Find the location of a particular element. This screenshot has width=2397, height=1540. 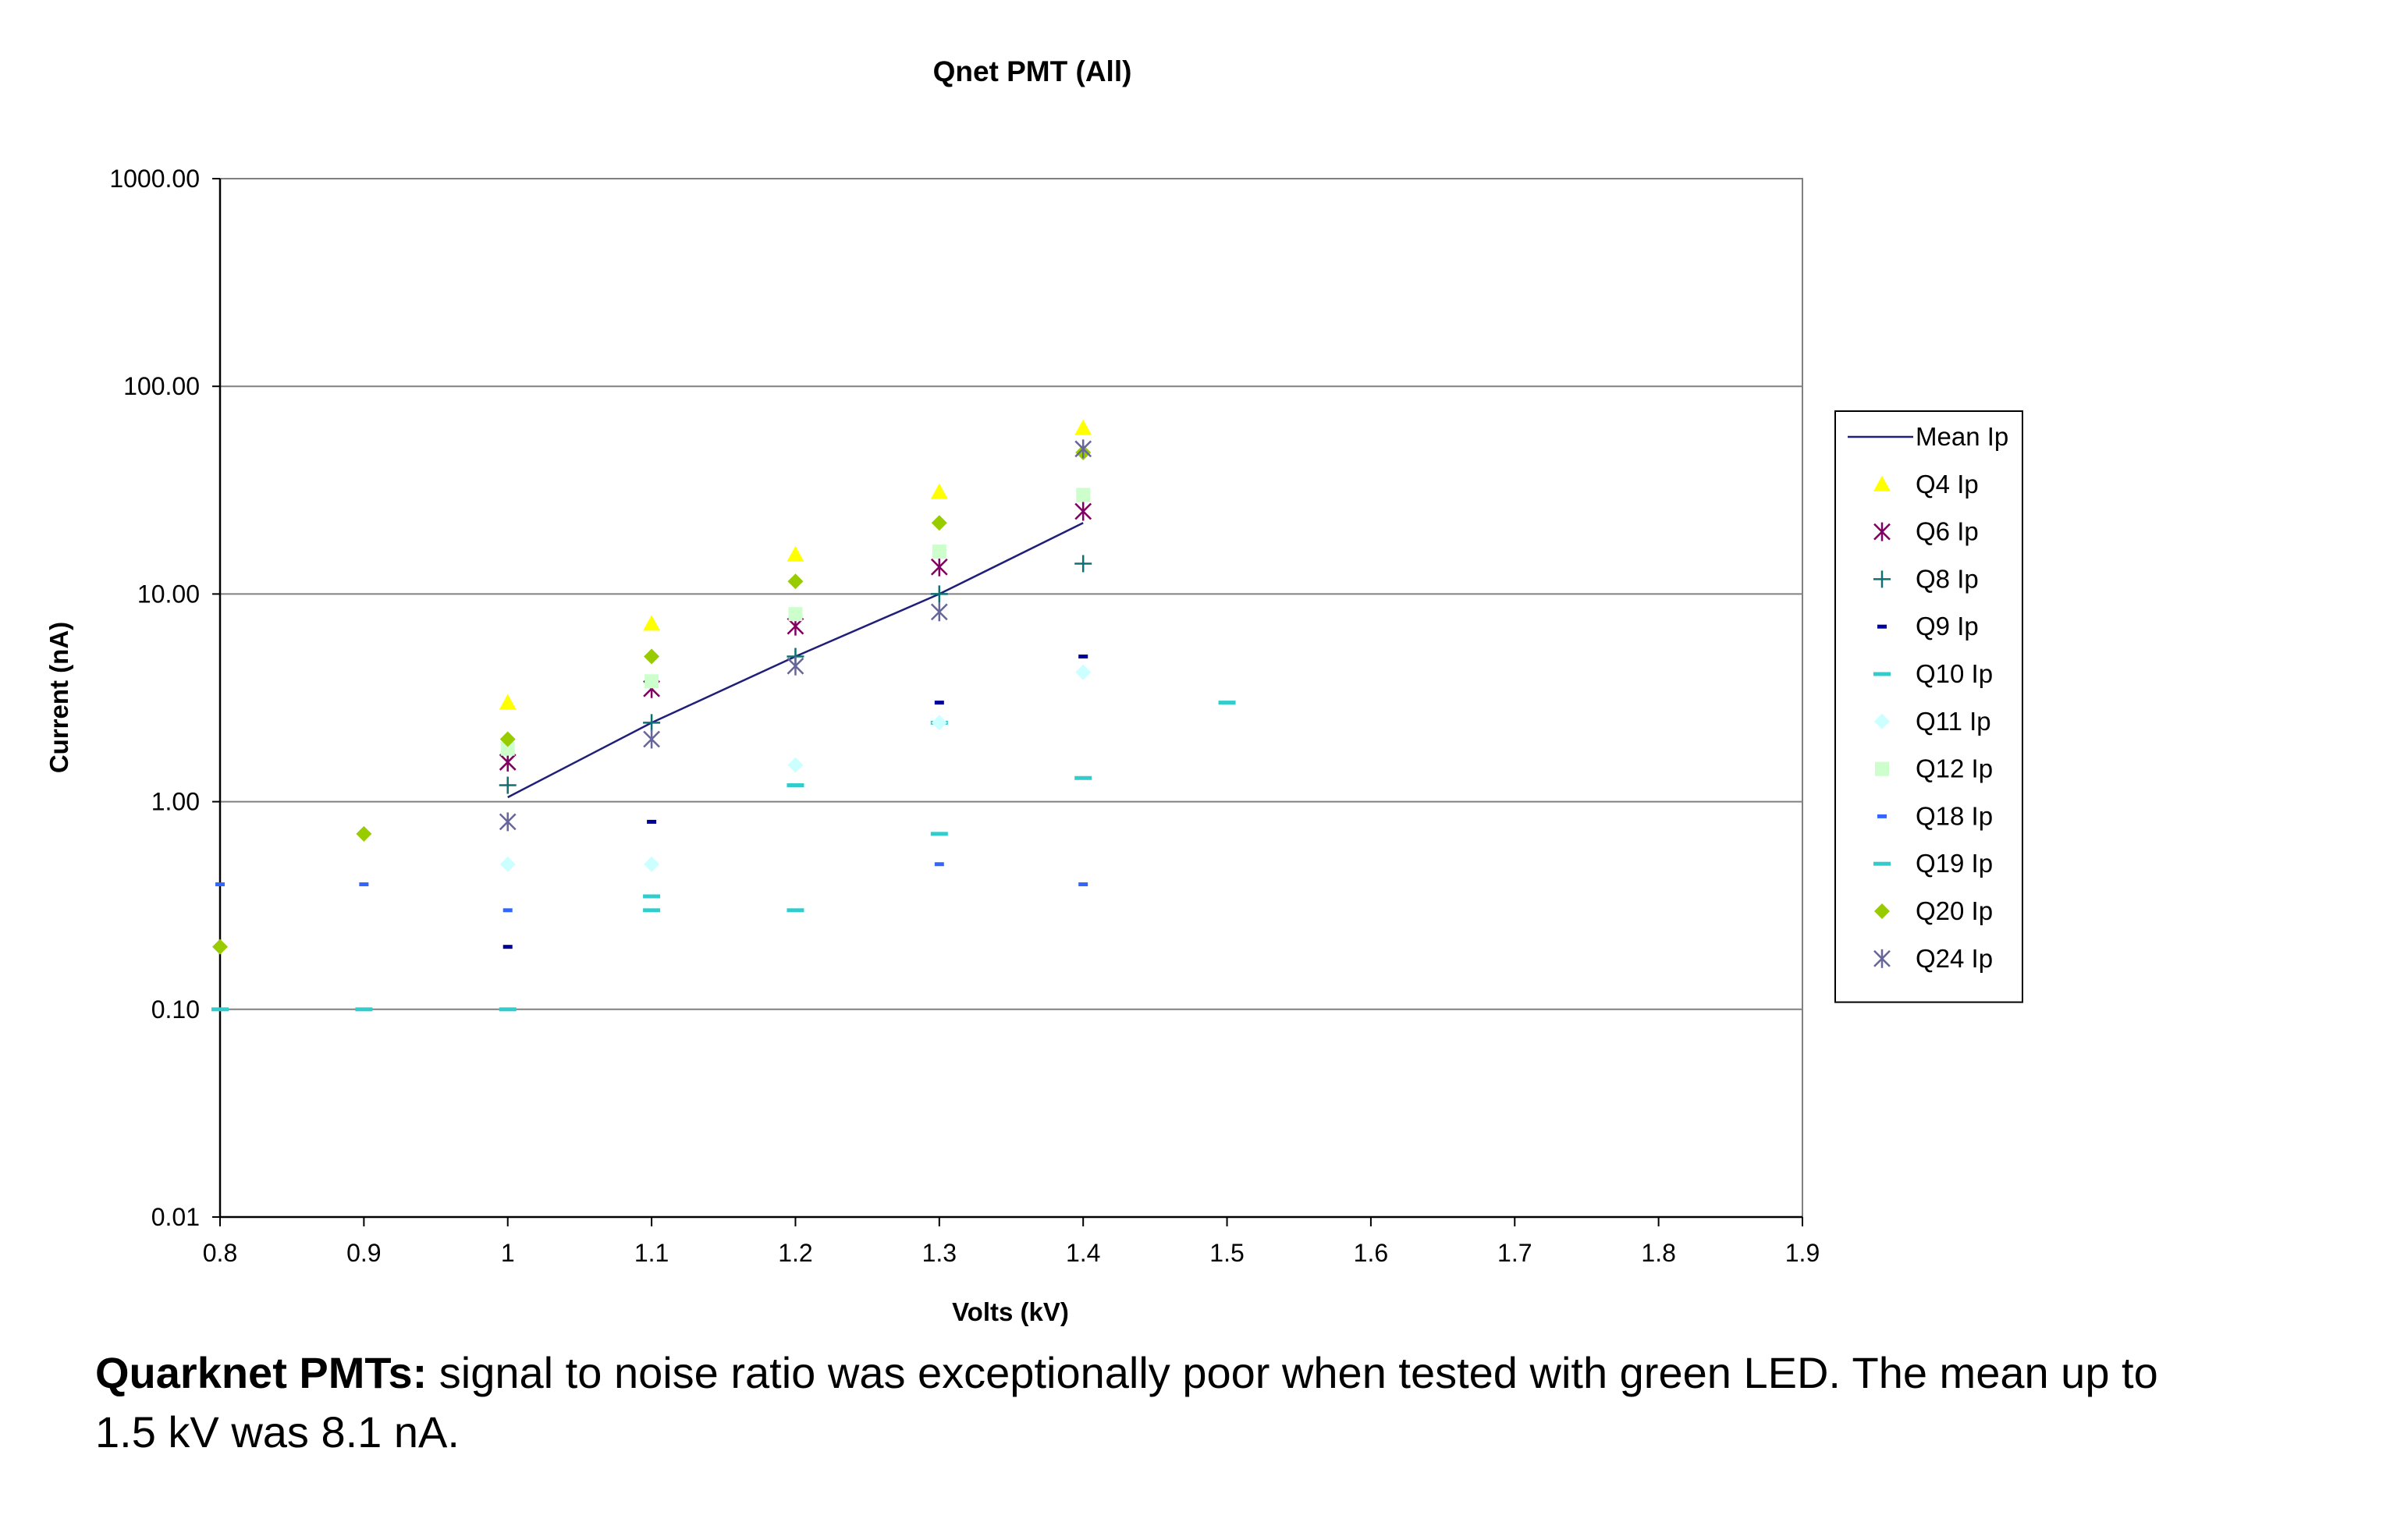

legend-label: Q10 Ip is located at coordinates (1954, 673).